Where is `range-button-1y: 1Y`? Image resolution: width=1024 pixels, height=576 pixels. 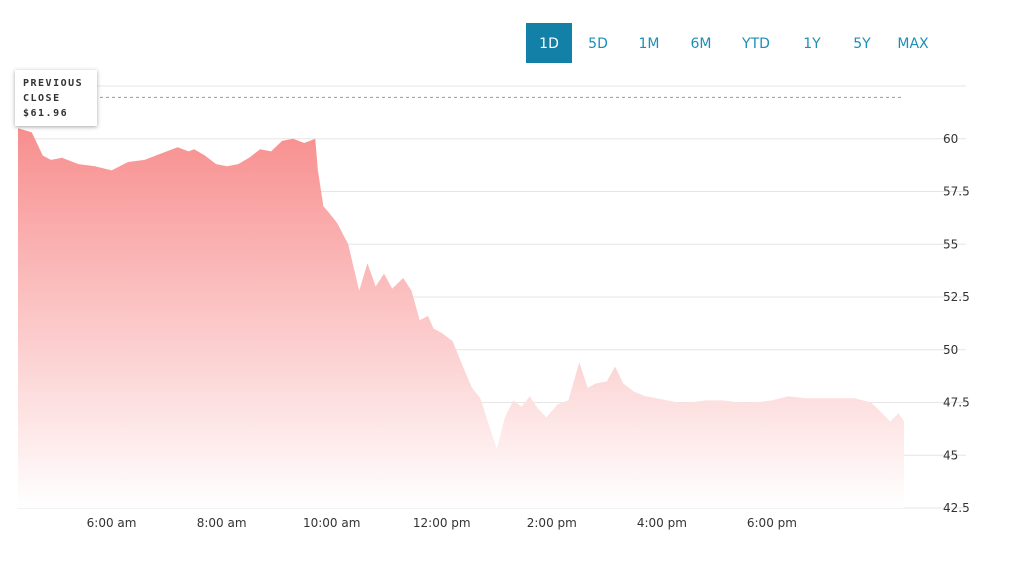 range-button-1y: 1Y is located at coordinates (812, 44).